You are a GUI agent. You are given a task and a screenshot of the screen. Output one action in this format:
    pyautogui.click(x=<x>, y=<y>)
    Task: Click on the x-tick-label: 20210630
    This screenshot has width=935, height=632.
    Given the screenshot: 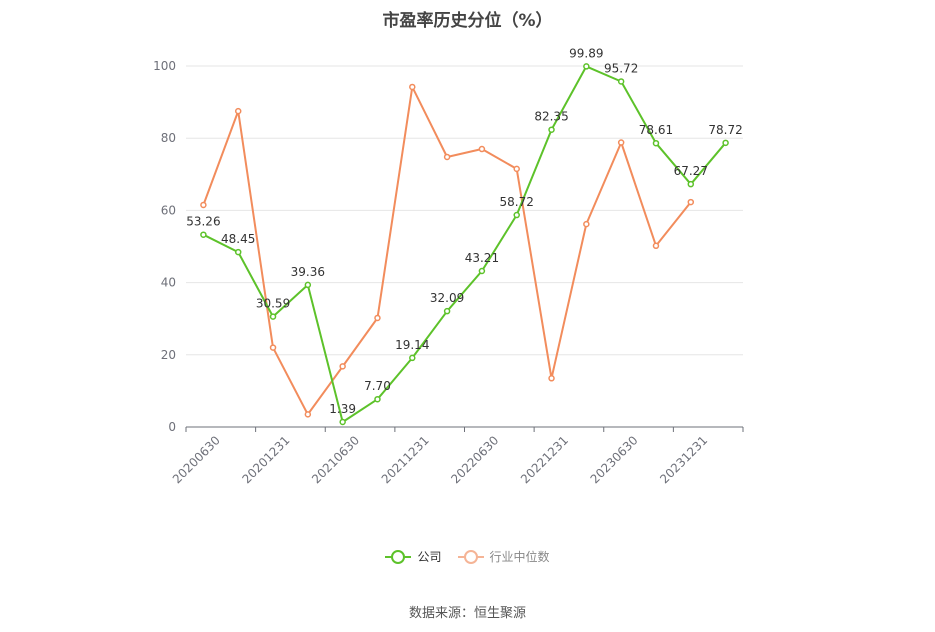 What is the action you would take?
    pyautogui.click(x=335, y=459)
    